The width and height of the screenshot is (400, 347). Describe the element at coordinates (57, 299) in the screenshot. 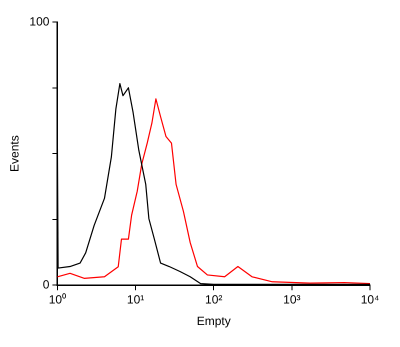

I see `x-tick-label: 10⁰` at that location.